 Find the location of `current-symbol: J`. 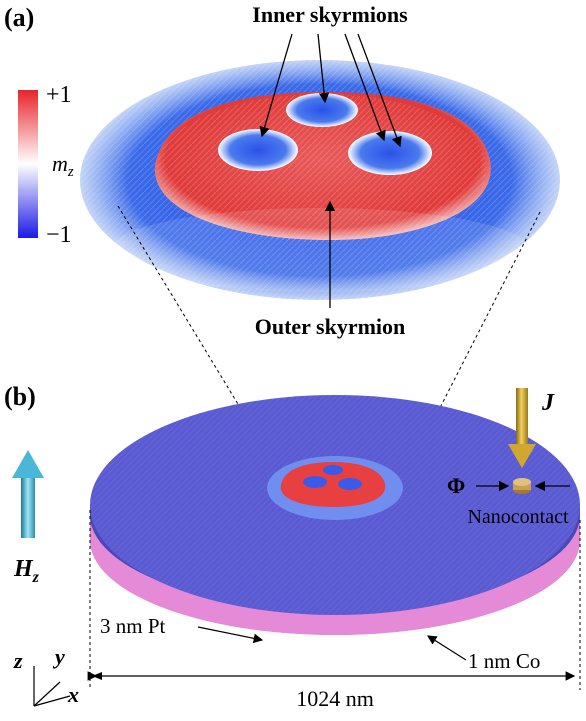

current-symbol: J is located at coordinates (548, 403).